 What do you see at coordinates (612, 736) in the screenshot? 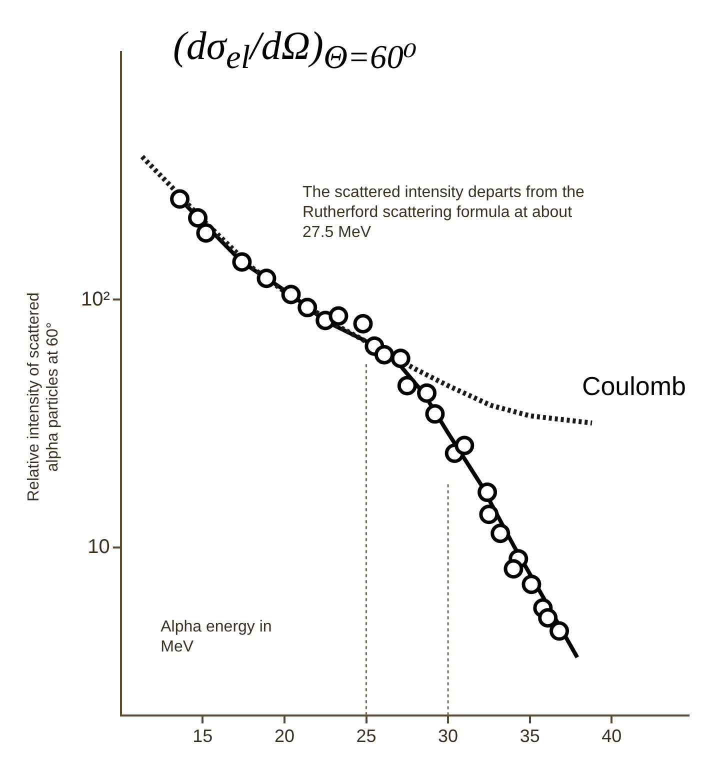
I see `x-tick-label: 40` at bounding box center [612, 736].